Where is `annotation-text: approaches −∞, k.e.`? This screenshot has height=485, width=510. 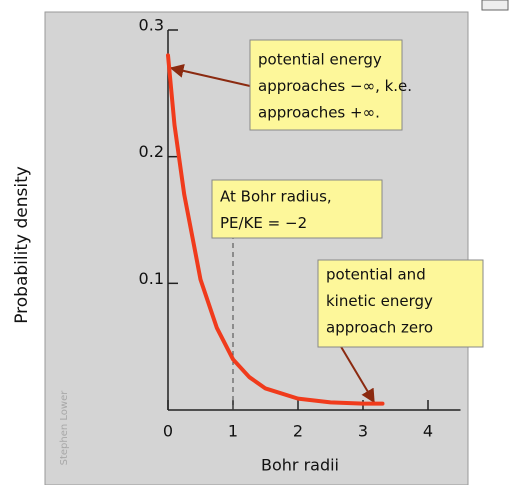
annotation-text: approaches −∞, k.e. is located at coordinates (335, 86).